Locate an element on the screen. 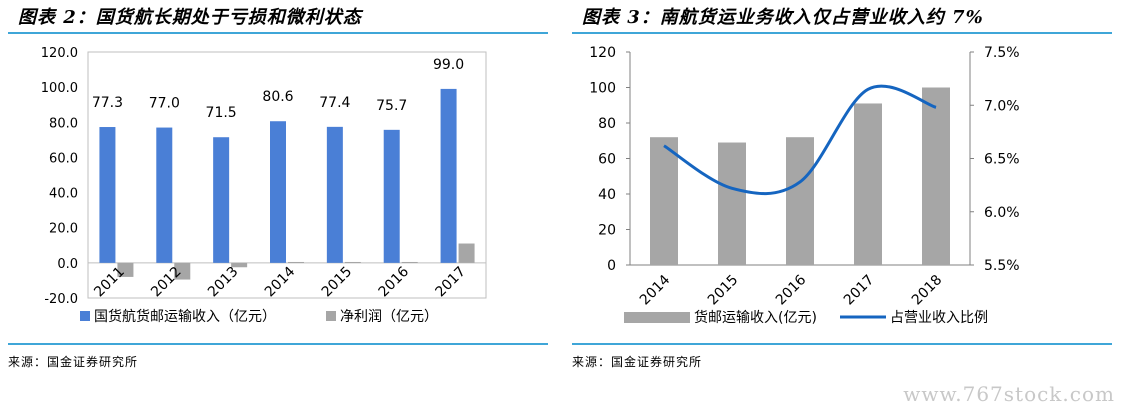 The height and width of the screenshot is (412, 1129). revenue-data-label: 75.7 is located at coordinates (391, 106).